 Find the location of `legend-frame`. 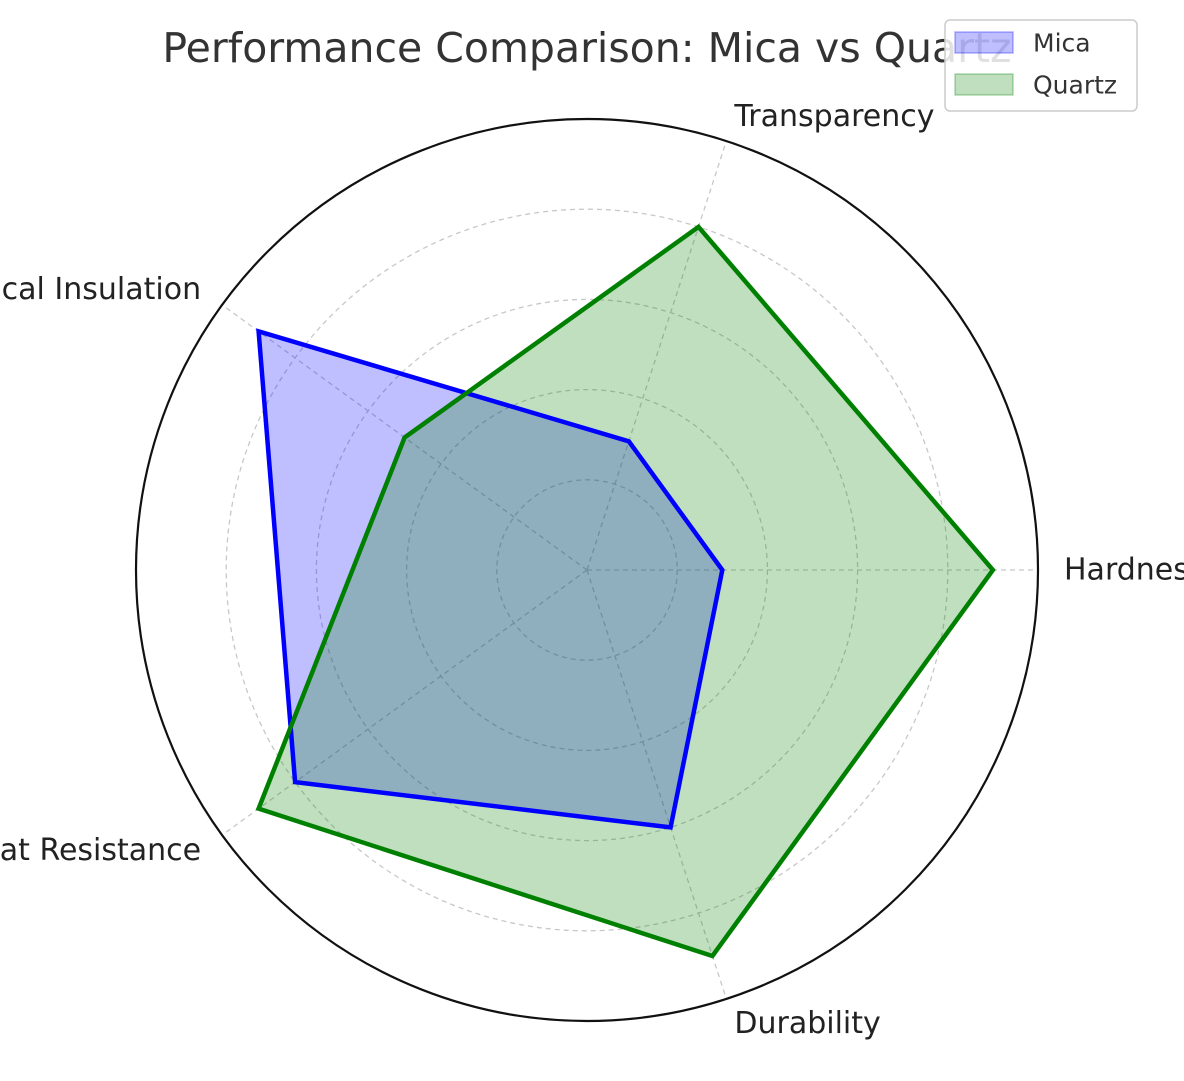

legend-frame is located at coordinates (1041, 65).